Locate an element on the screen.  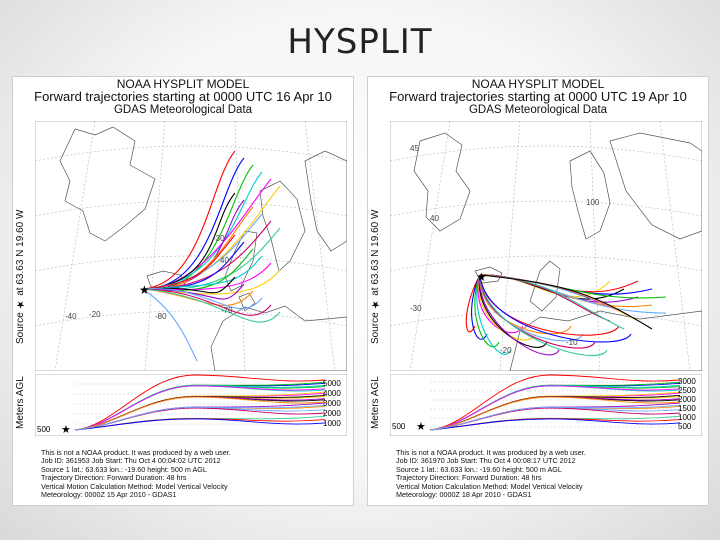
alt-tick: 500 is located at coordinates (685, 426).